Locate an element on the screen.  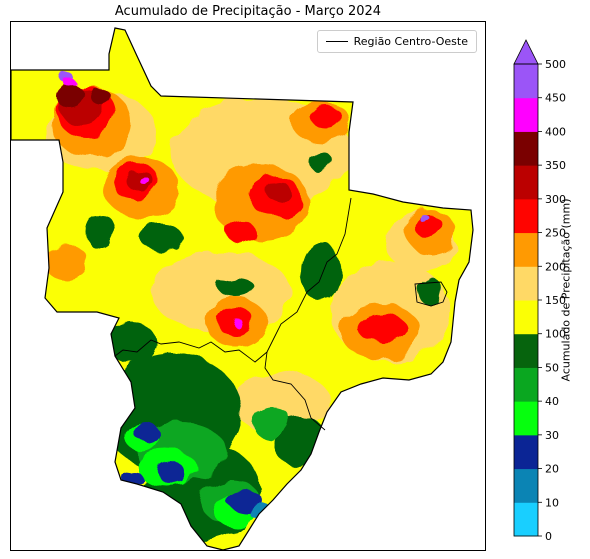
map-legend: Região Centro-Oeste is located at coordinates (396, 41).